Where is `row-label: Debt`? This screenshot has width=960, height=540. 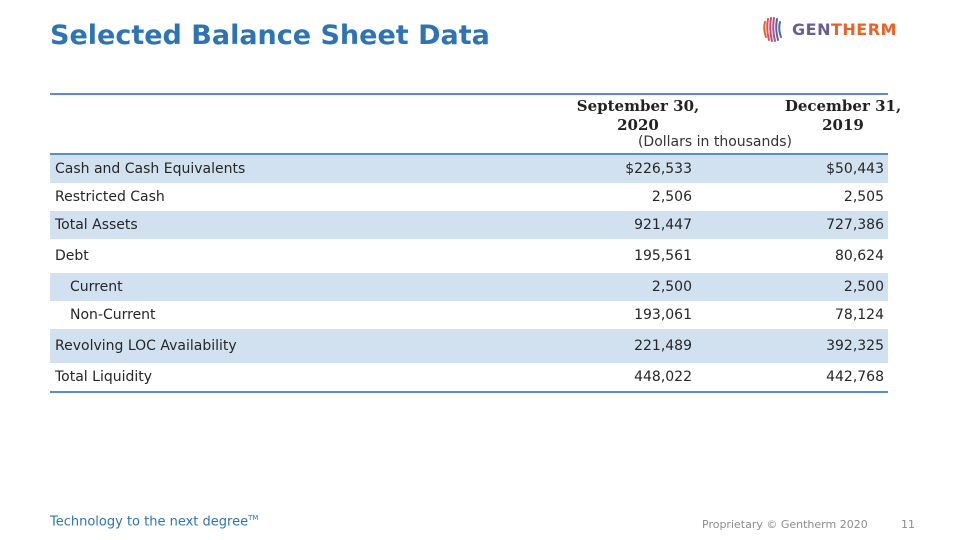 row-label: Debt is located at coordinates (72, 256).